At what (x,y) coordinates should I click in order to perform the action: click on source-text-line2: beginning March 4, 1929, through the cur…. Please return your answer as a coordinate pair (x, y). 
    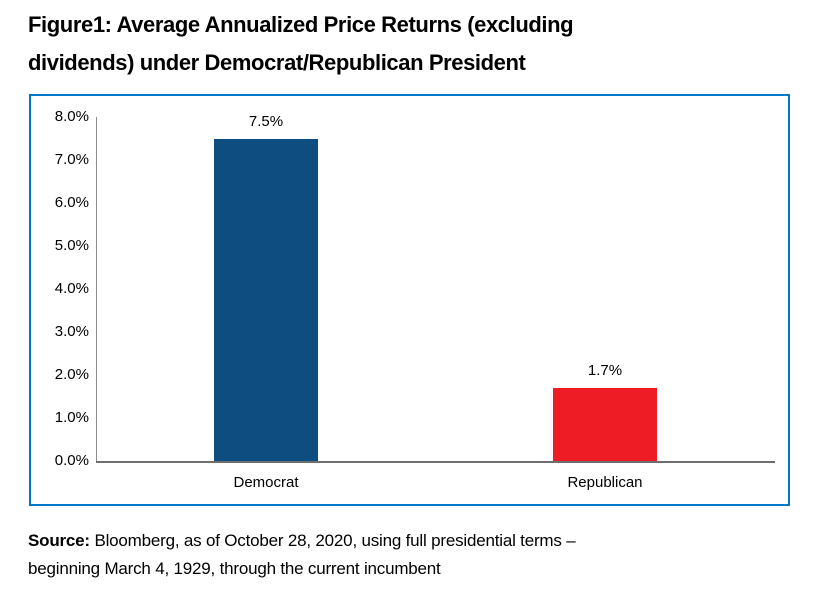
    Looking at the image, I should click on (234, 568).